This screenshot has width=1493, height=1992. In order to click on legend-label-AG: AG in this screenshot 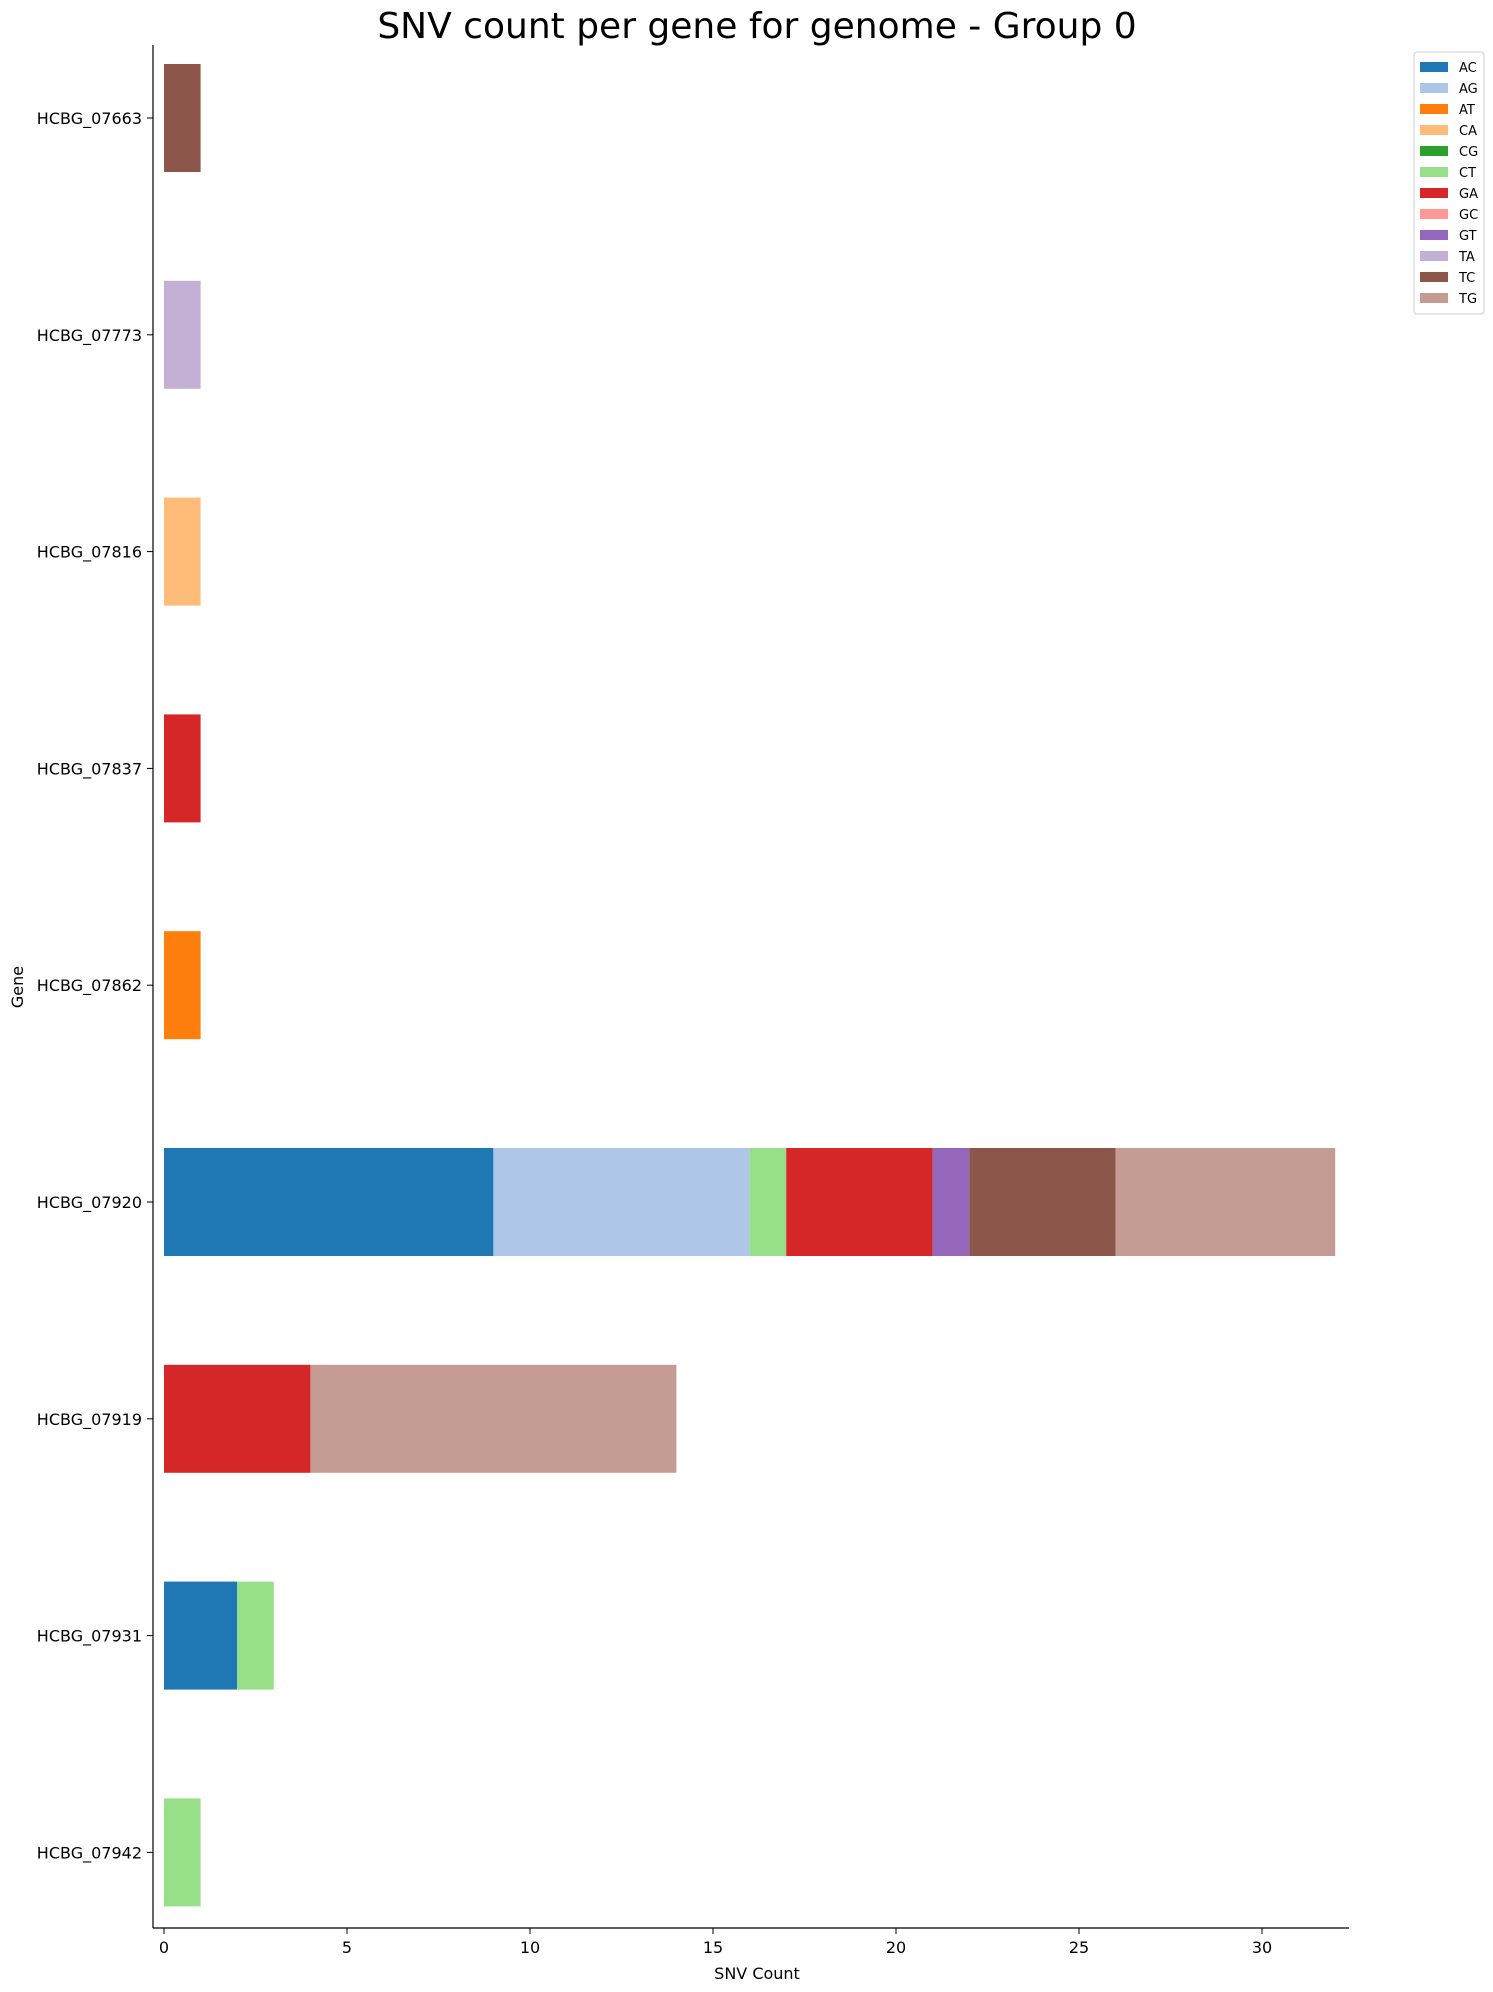, I will do `click(1468, 89)`.